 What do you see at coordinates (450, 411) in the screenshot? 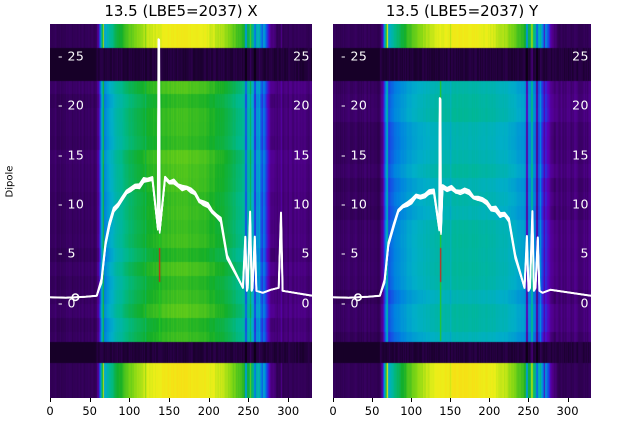
I see `x-tick-label-right-150: 150` at bounding box center [450, 411].